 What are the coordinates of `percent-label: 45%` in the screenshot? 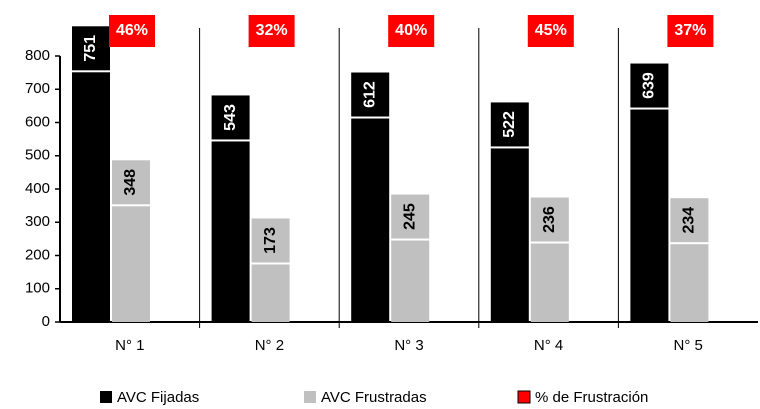 It's located at (551, 30).